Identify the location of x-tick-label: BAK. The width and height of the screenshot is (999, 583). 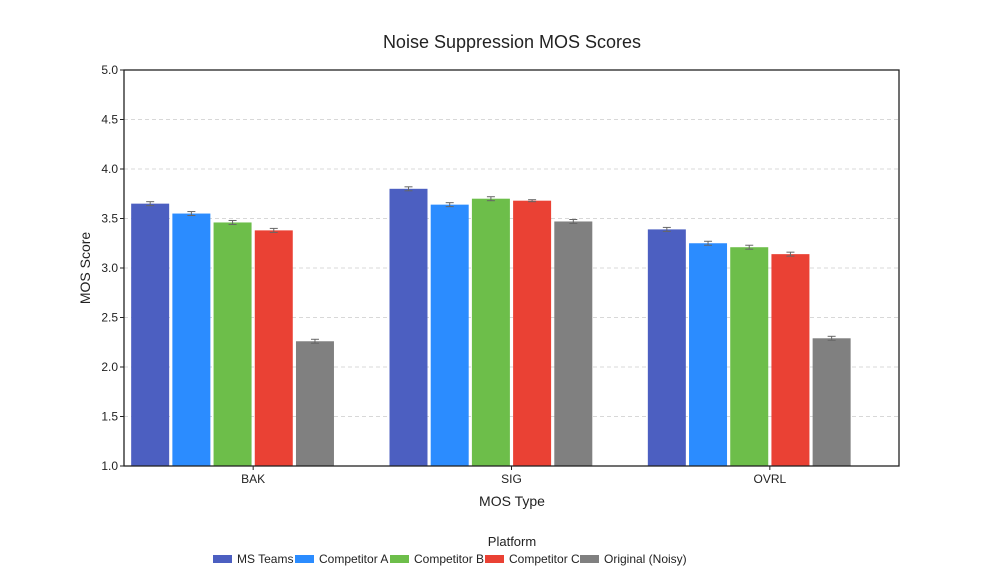
(253, 479).